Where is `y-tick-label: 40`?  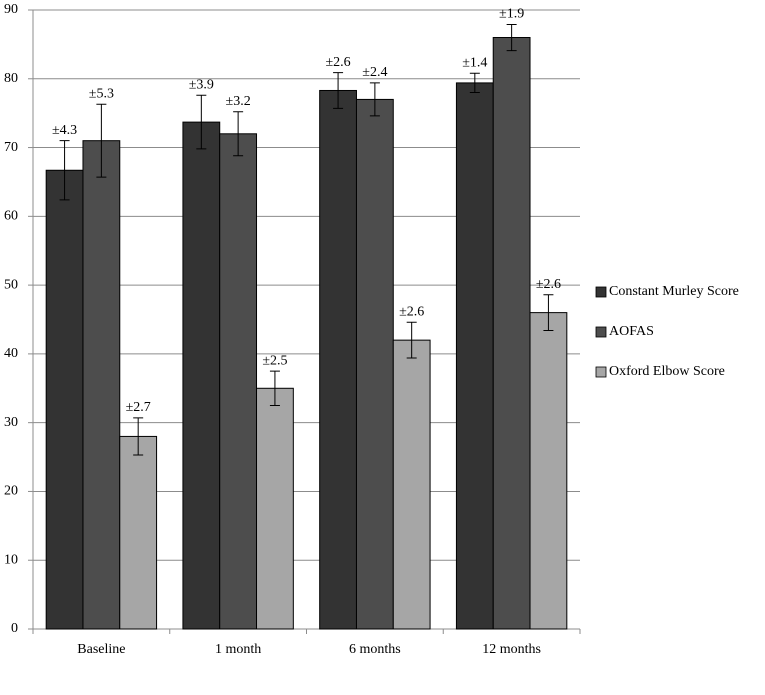
y-tick-label: 40 is located at coordinates (11, 353).